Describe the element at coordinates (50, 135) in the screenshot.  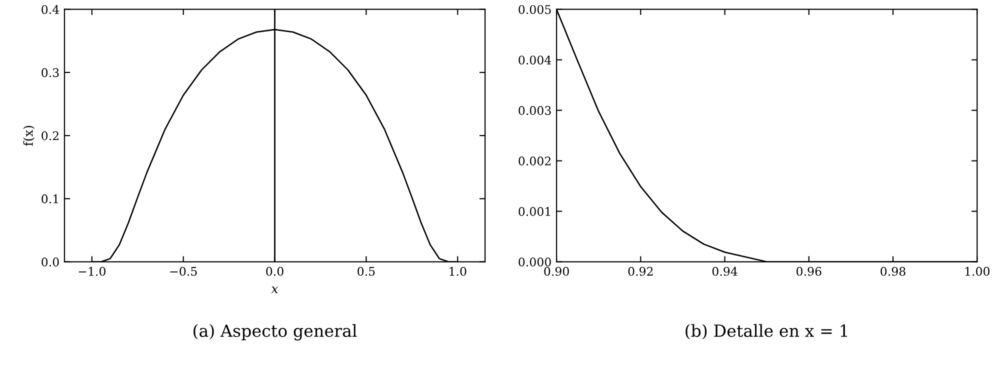
I see `y-tick-label: 0.2` at that location.